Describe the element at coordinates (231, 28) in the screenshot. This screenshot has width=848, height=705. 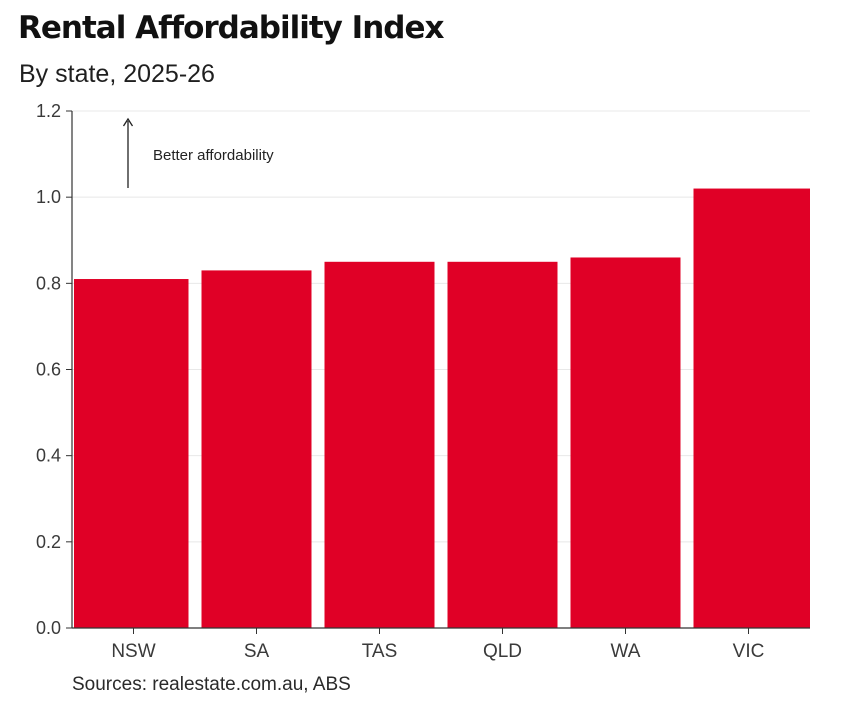
I see `chart-title: Rental Affordability Index` at that location.